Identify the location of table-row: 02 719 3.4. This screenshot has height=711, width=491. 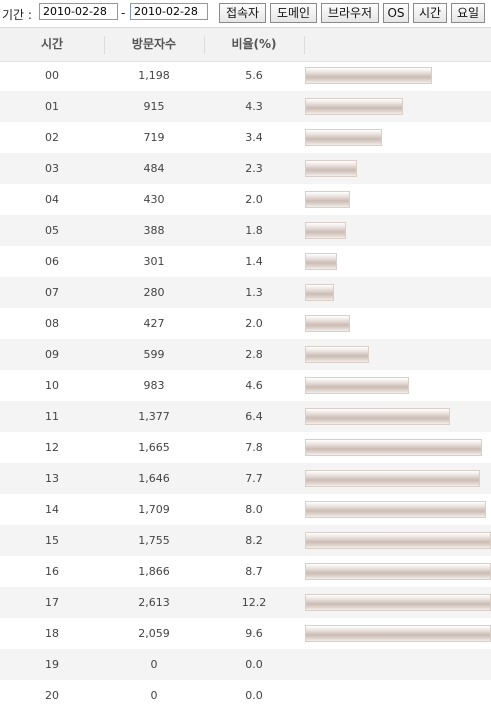
(245, 137).